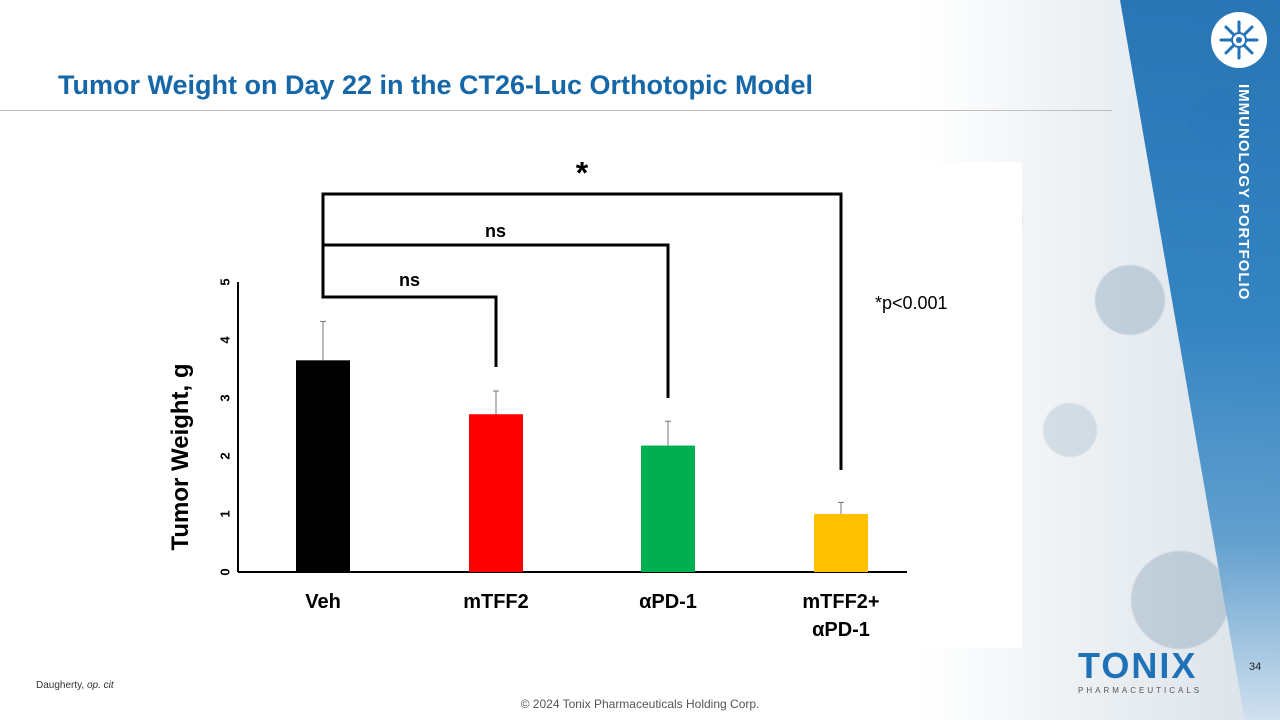 This screenshot has height=720, width=1280. What do you see at coordinates (224, 571) in the screenshot?
I see `y-tick-label: 0` at bounding box center [224, 571].